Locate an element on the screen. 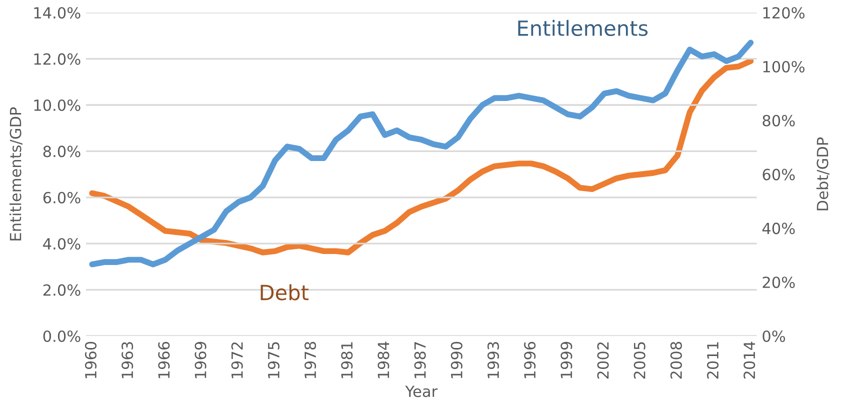  y2-tick-label: 80% is located at coordinates (778, 120).